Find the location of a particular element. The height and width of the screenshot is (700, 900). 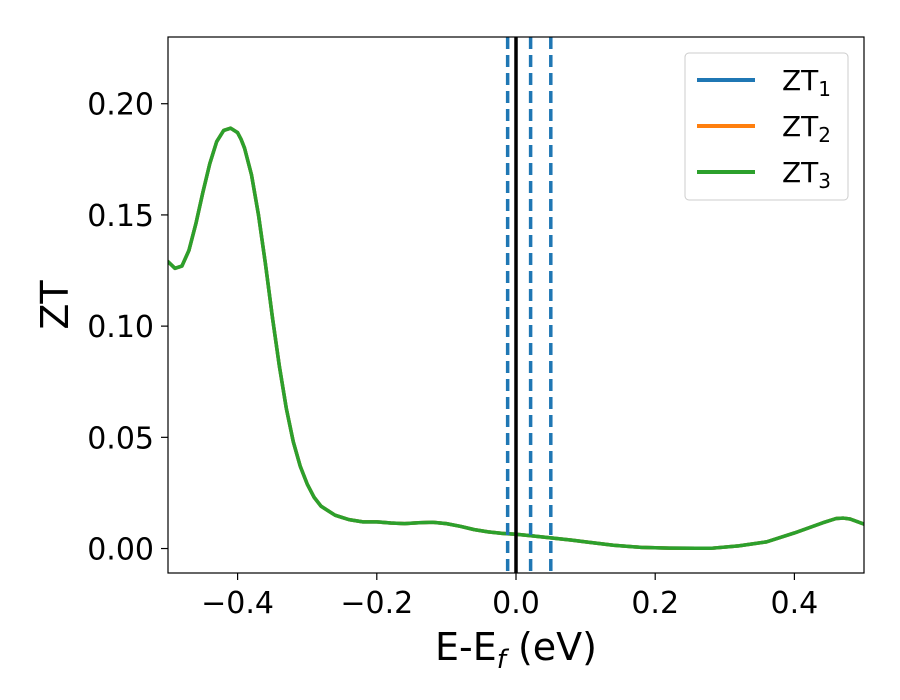

y-tick-label: 0.15 is located at coordinates (120, 216).